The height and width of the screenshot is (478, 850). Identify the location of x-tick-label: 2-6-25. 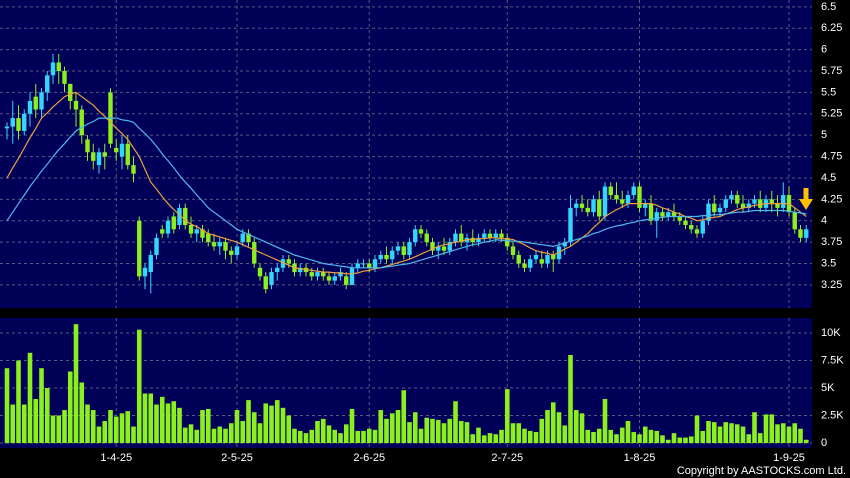
(369, 458).